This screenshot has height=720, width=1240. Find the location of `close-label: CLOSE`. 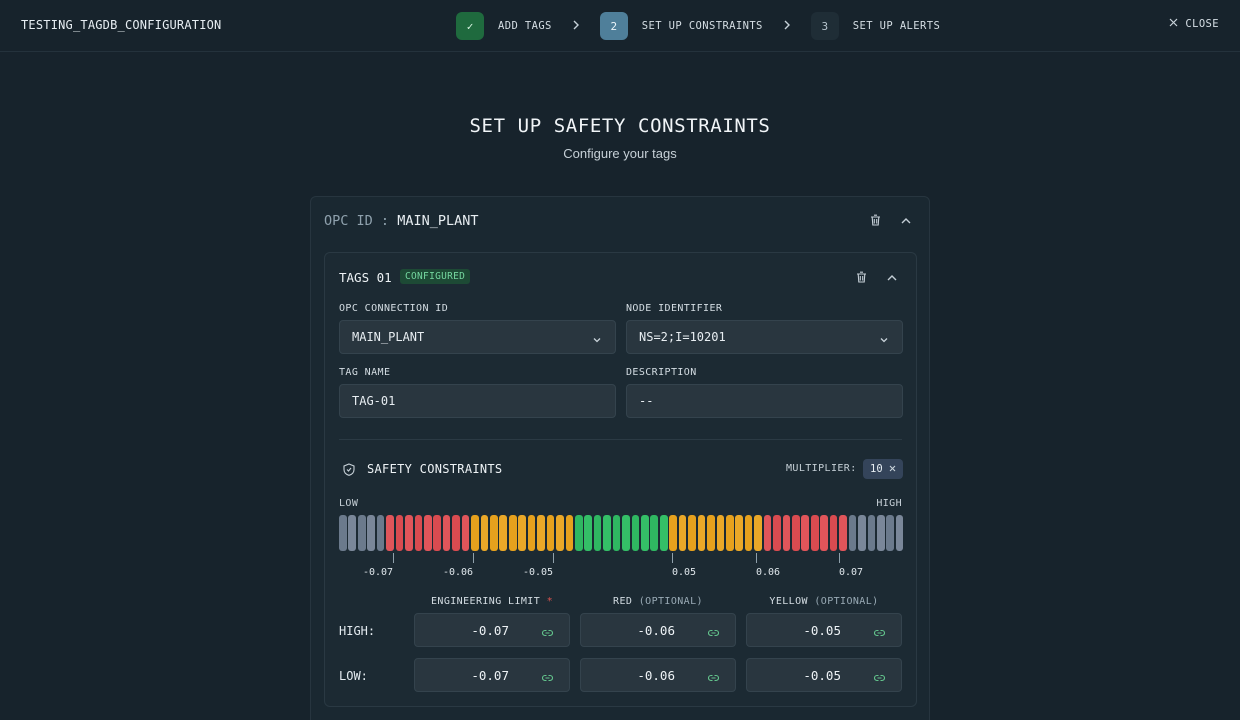

close-label: CLOSE is located at coordinates (1202, 24).